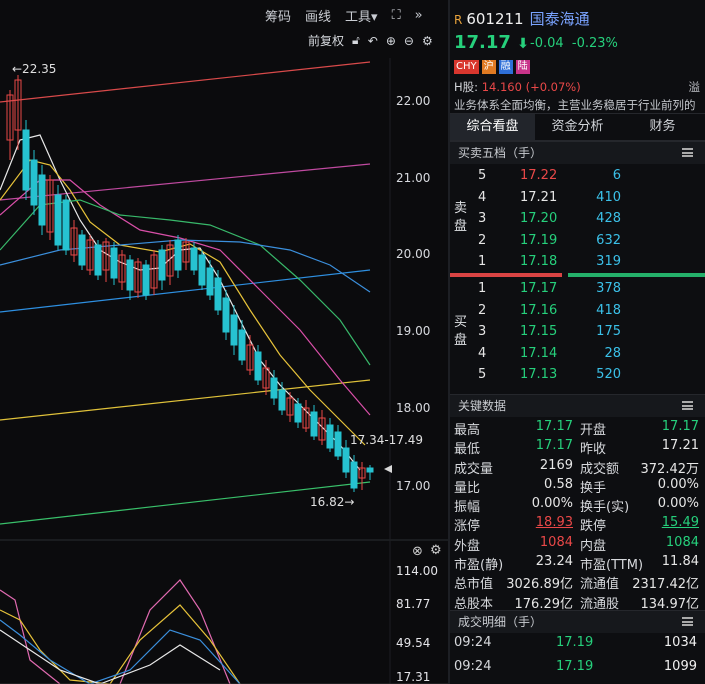 This screenshot has width=705, height=684. Describe the element at coordinates (436, 550) in the screenshot. I see `subchart-settings-icon: ⚙` at that location.